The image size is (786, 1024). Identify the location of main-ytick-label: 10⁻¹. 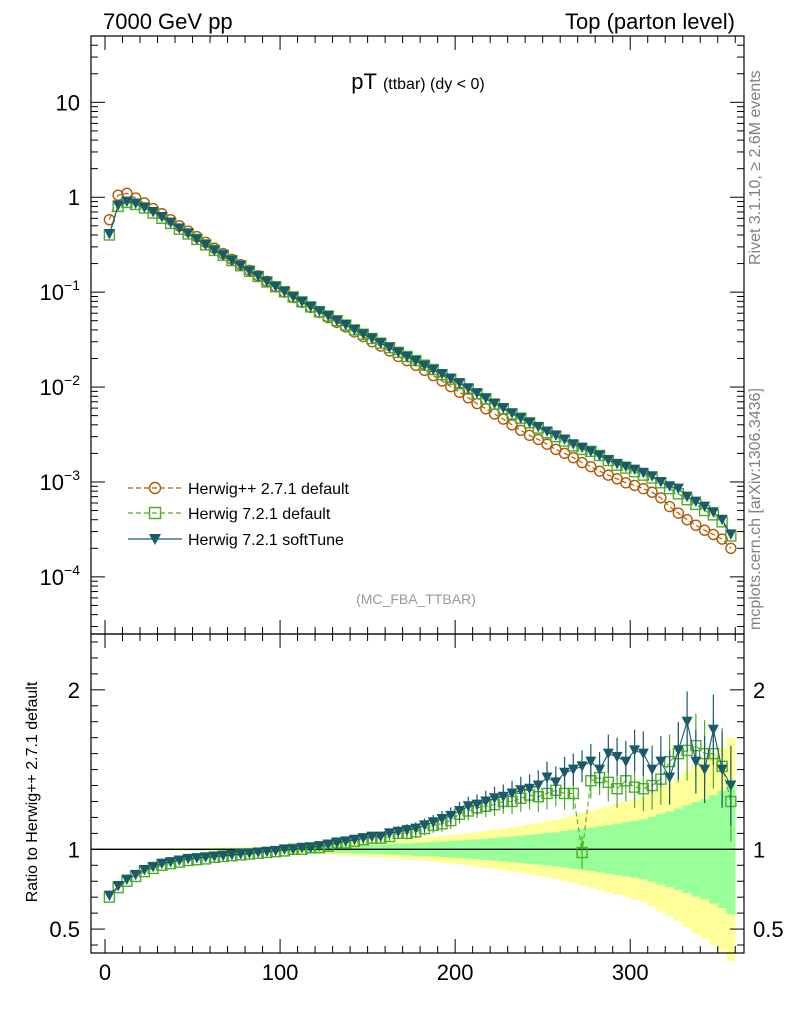
(60, 291).